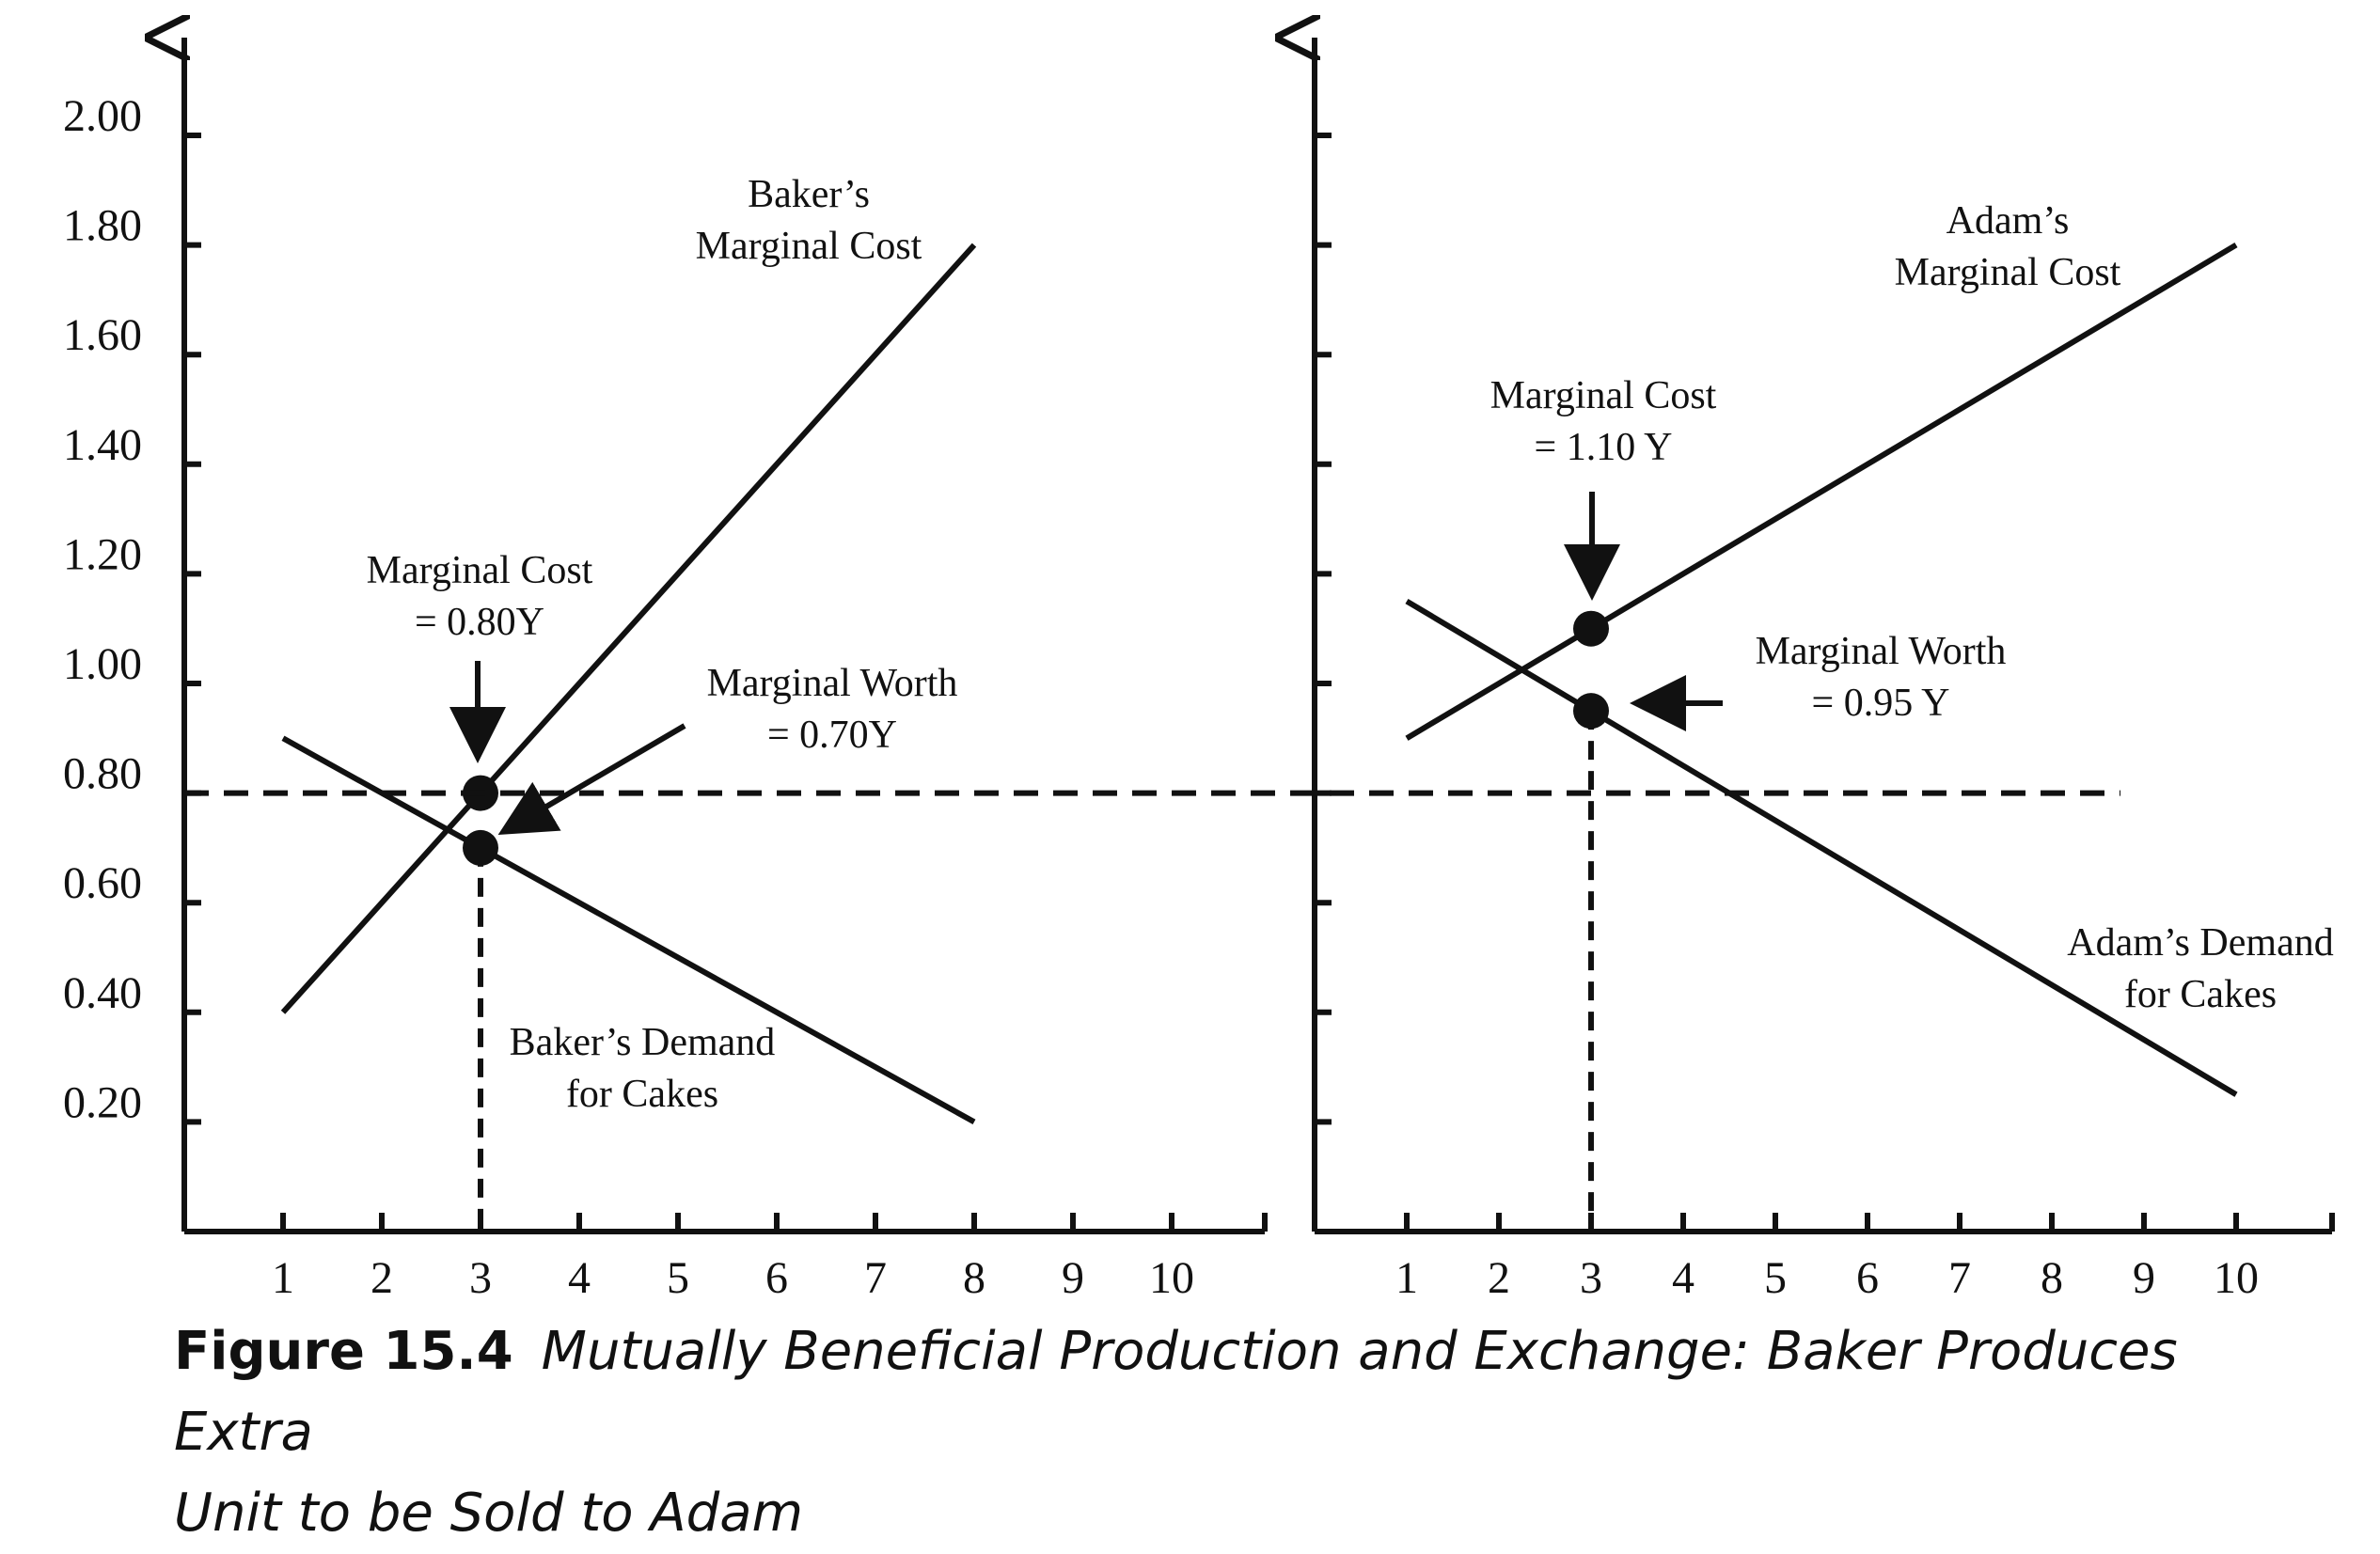  I want to click on right-x-tick-label-6: 6, so click(1867, 1278).